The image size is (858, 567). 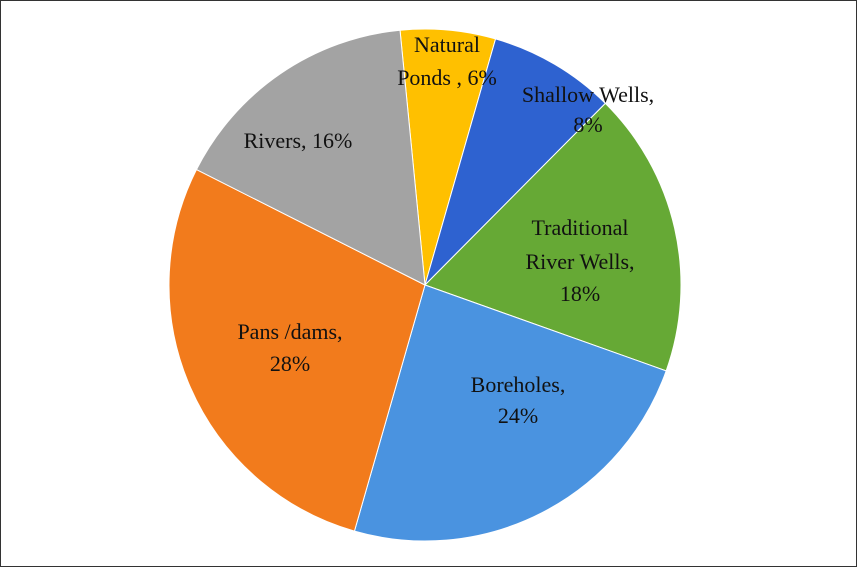 I want to click on slice-label: 8%, so click(x=587, y=124).